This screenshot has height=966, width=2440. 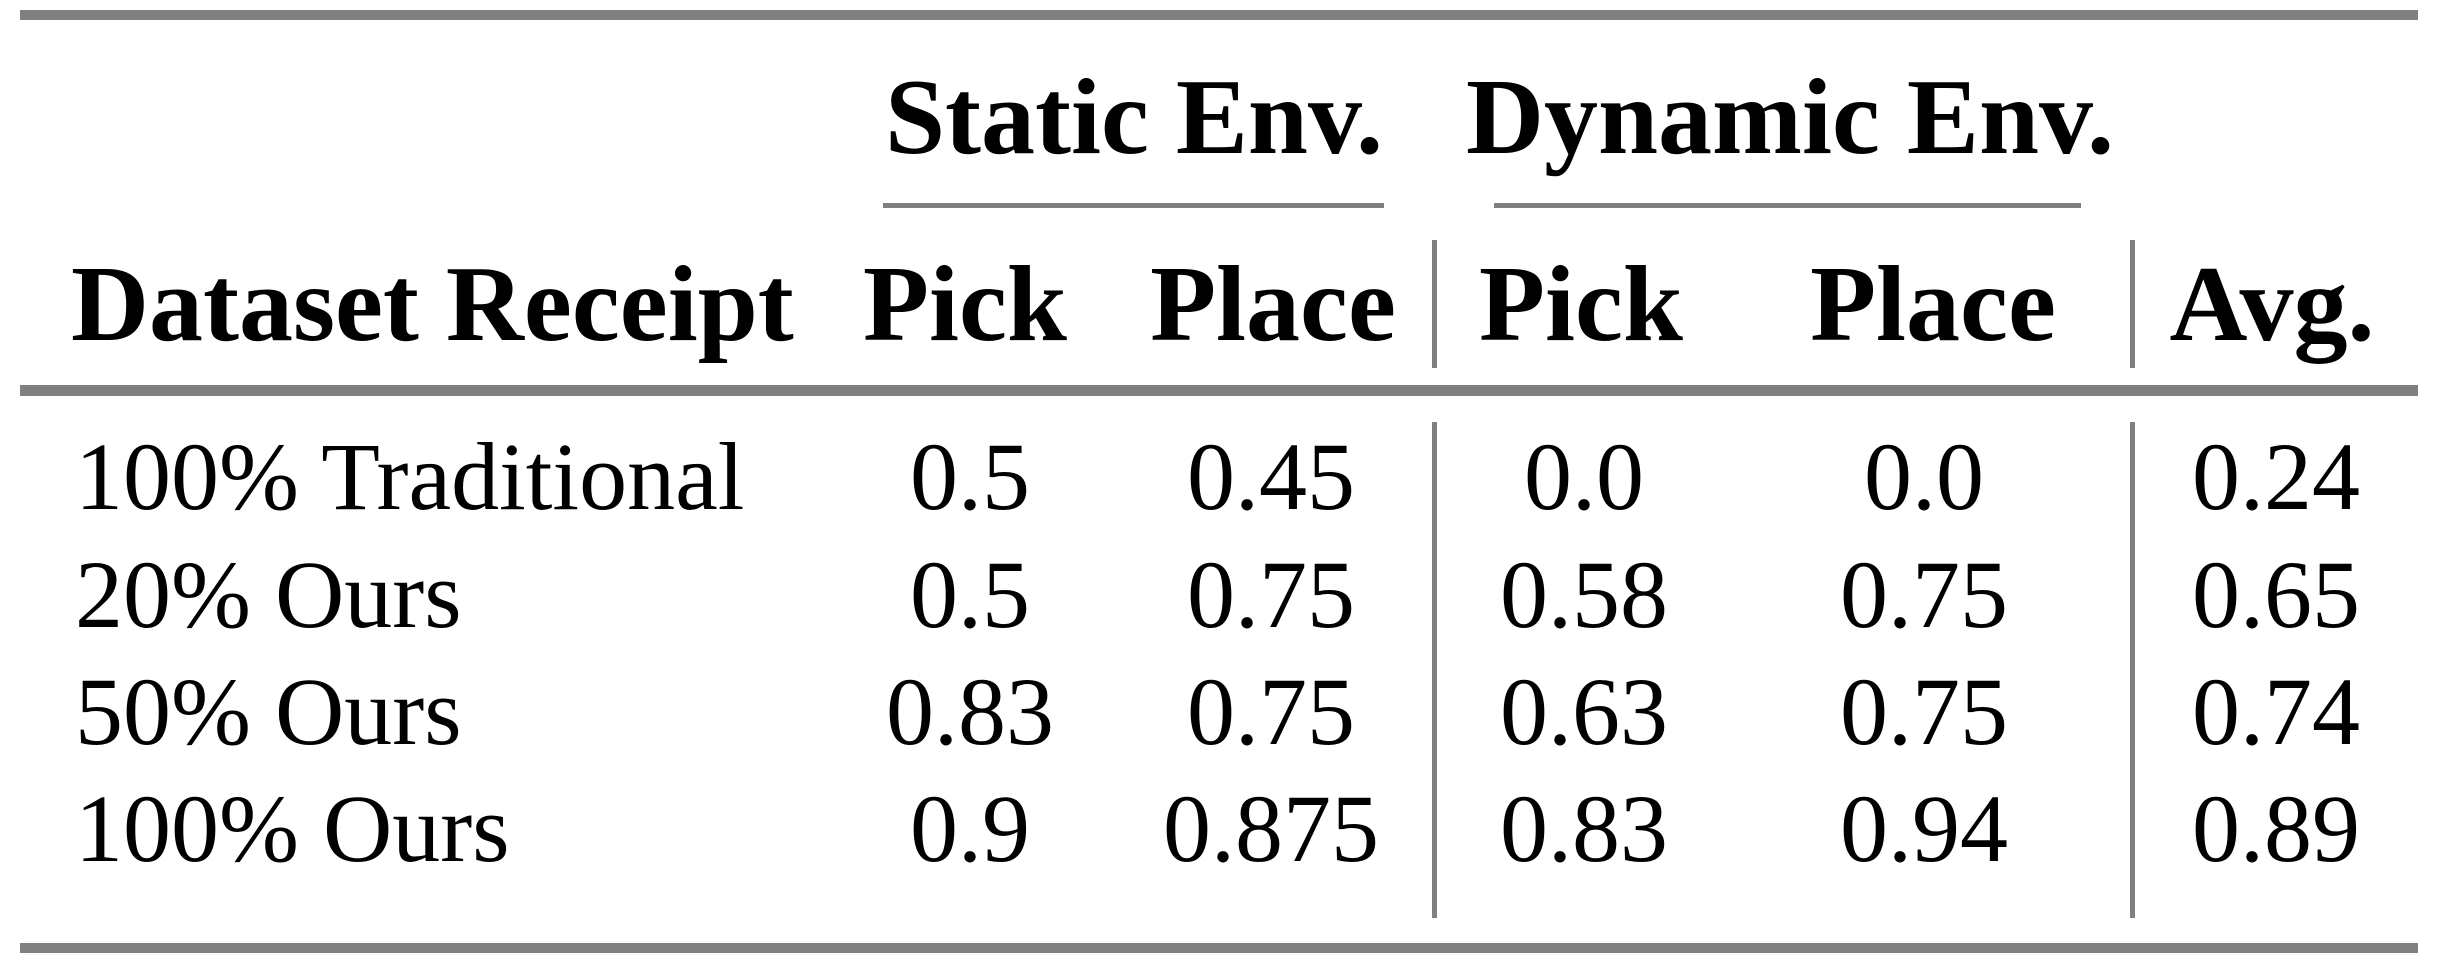 I want to click on cell-static-pick: 0.9, so click(x=970, y=828).